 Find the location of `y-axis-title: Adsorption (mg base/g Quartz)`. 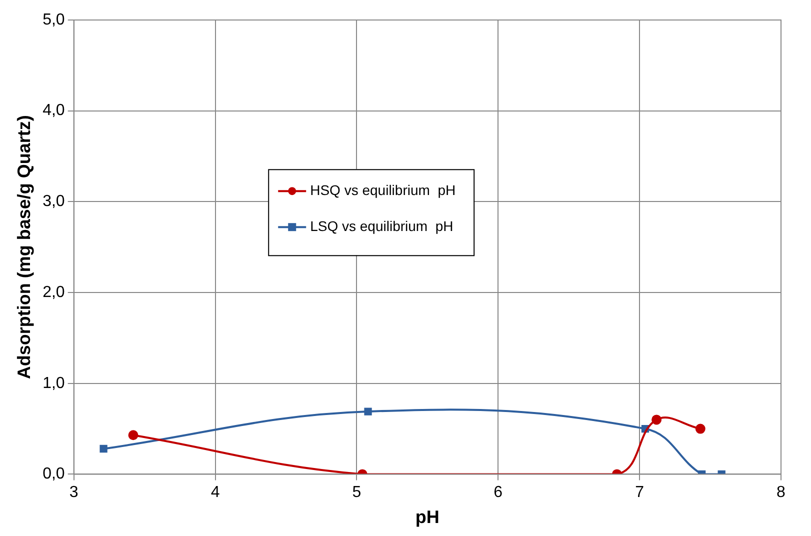

y-axis-title: Adsorption (mg base/g Quartz) is located at coordinates (24, 247).